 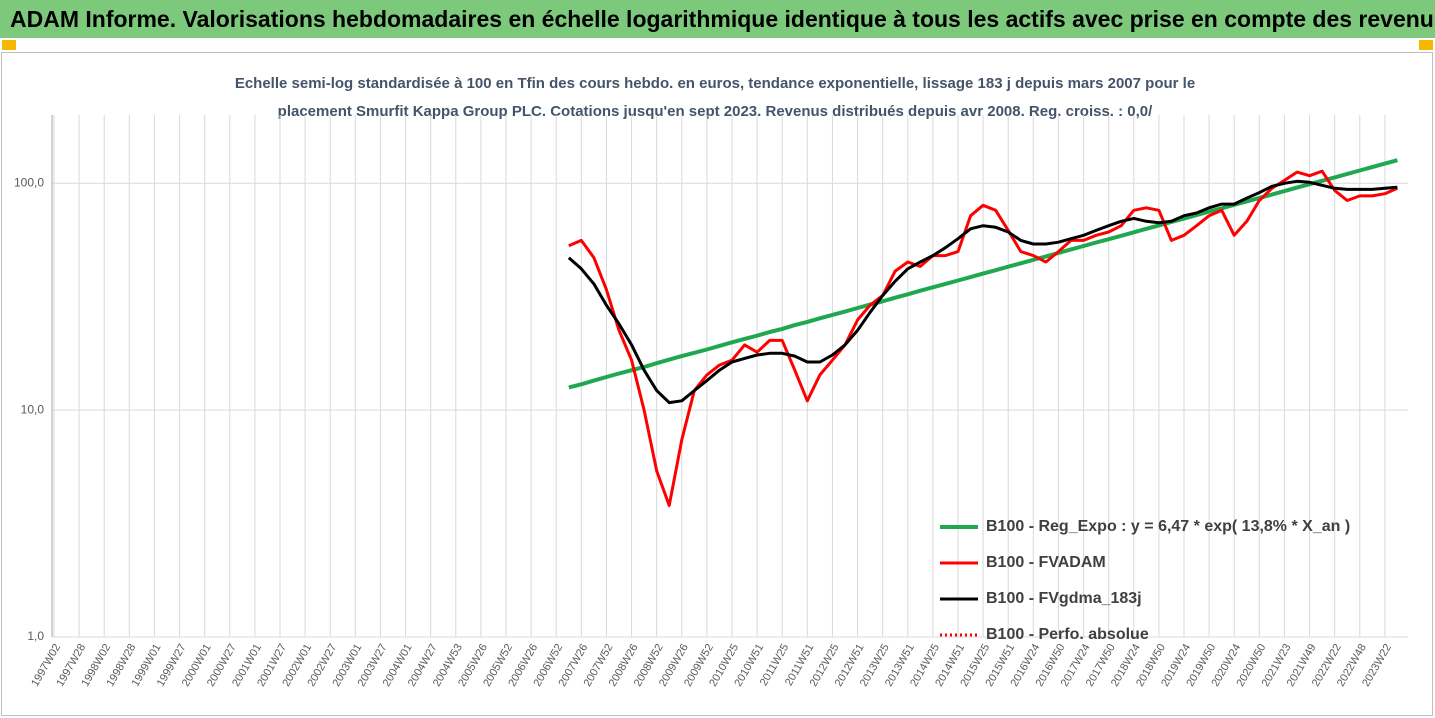 What do you see at coordinates (1067, 634) in the screenshot?
I see `legend-label: B100 - Perfo. absolue` at bounding box center [1067, 634].